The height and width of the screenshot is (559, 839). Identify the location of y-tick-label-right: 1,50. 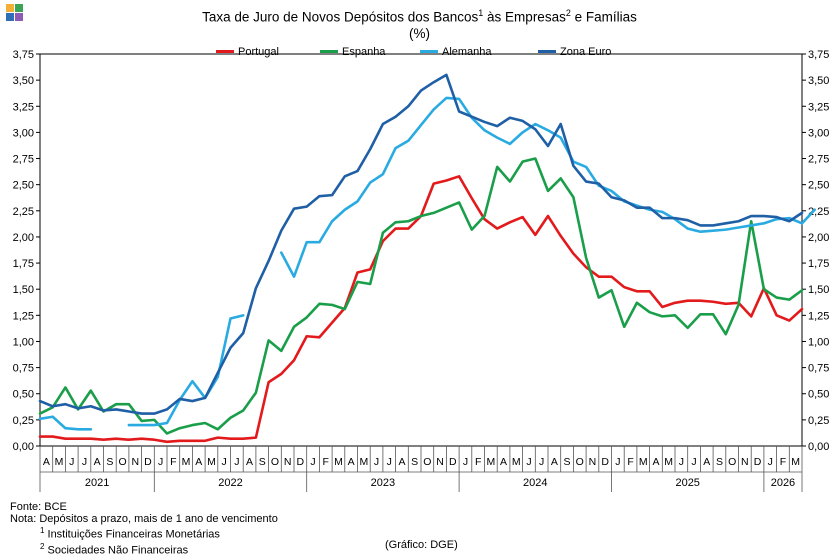
(818, 290).